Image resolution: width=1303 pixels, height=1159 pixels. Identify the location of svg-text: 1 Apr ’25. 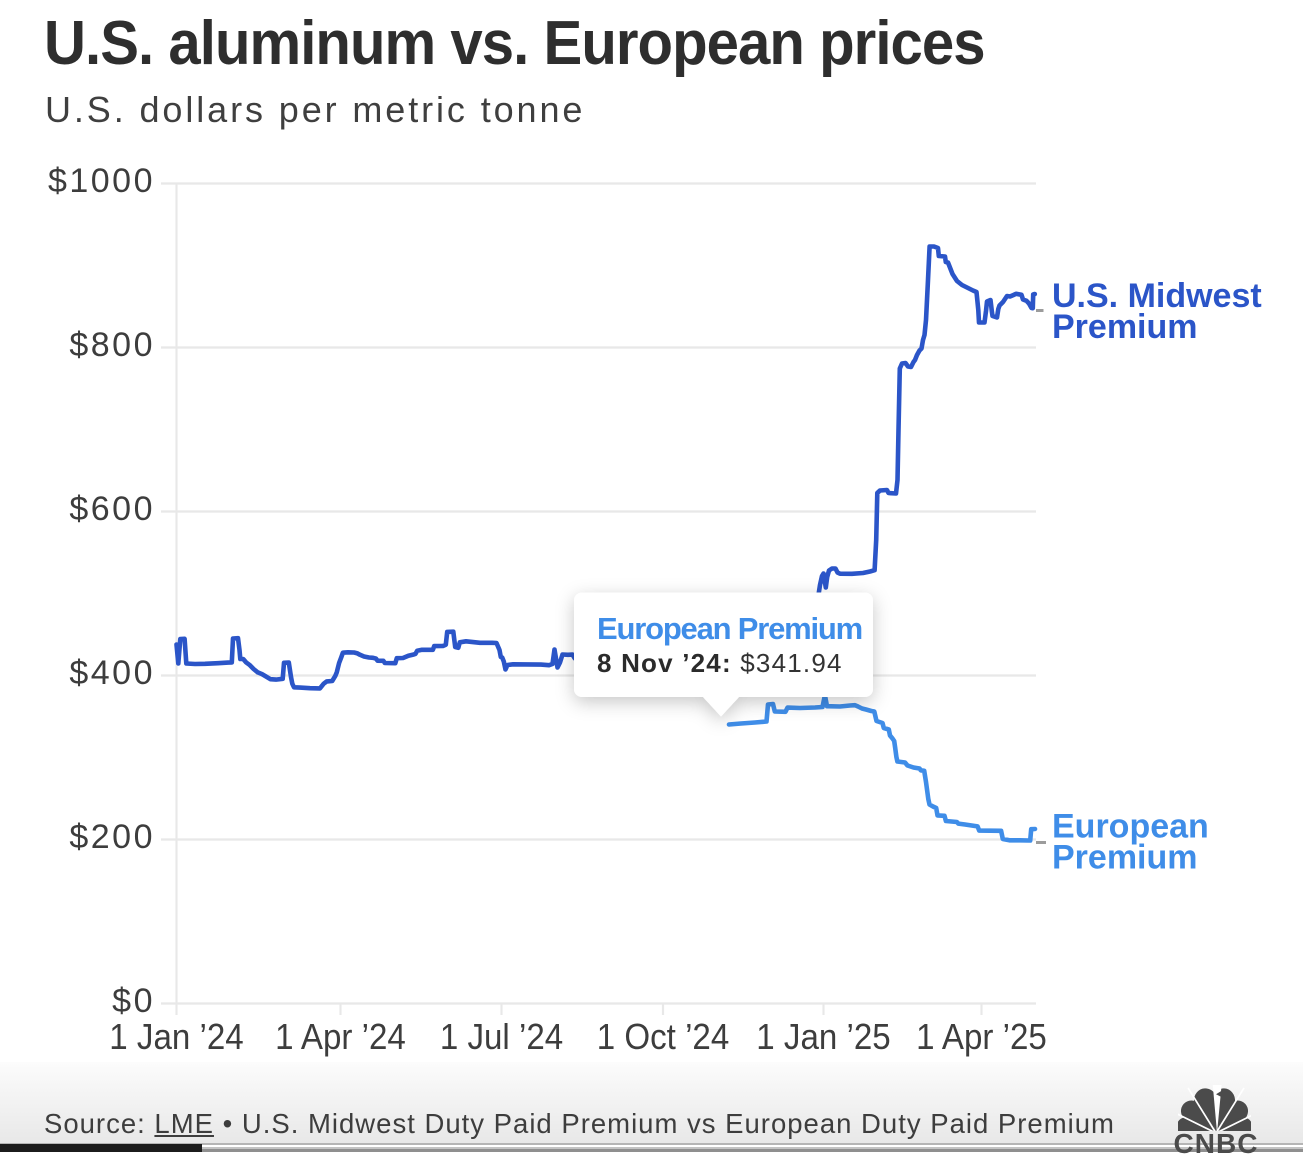
(981, 1038).